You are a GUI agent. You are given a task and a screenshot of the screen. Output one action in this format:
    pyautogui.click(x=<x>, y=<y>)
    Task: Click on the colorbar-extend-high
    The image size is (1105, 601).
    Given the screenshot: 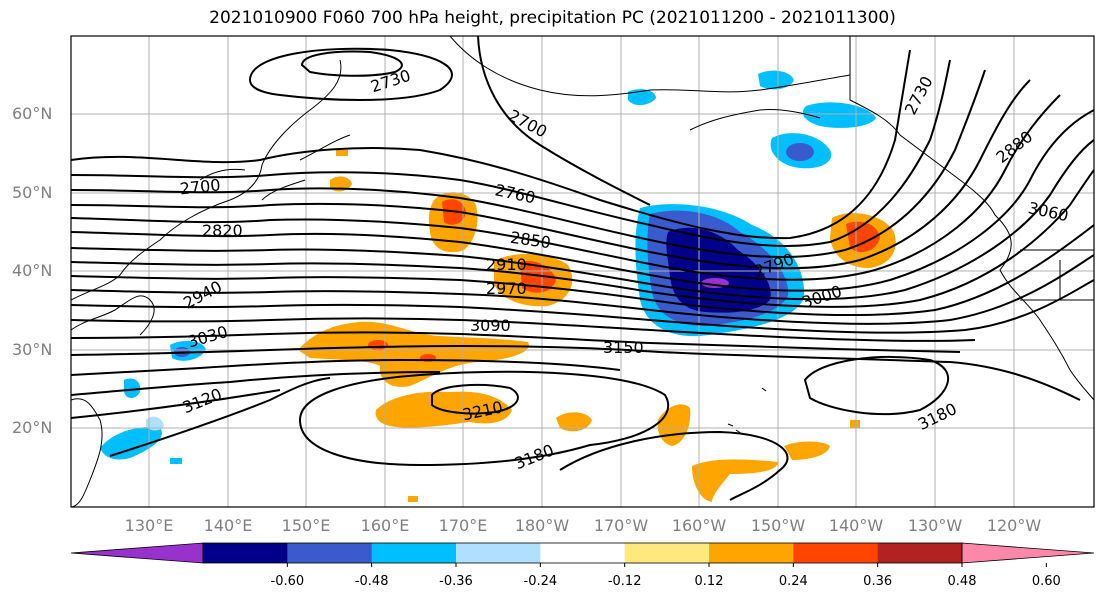 What is the action you would take?
    pyautogui.click(x=1028, y=553)
    